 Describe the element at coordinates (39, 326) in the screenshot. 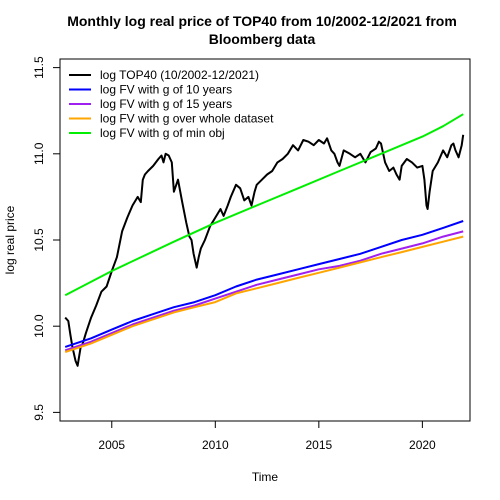

I see `y-tick-label: 10.0` at that location.